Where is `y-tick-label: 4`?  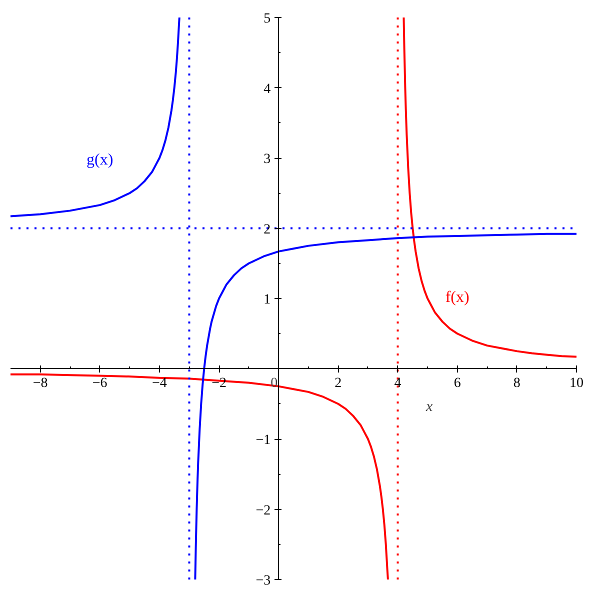
y-tick-label: 4 is located at coordinates (267, 89).